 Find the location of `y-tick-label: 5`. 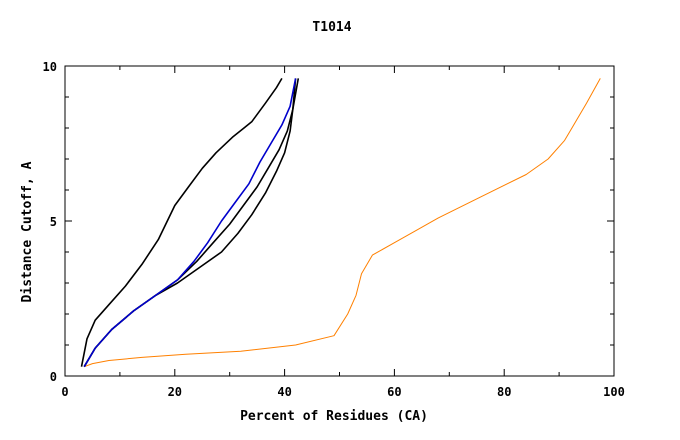

y-tick-label: 5 is located at coordinates (53, 222).